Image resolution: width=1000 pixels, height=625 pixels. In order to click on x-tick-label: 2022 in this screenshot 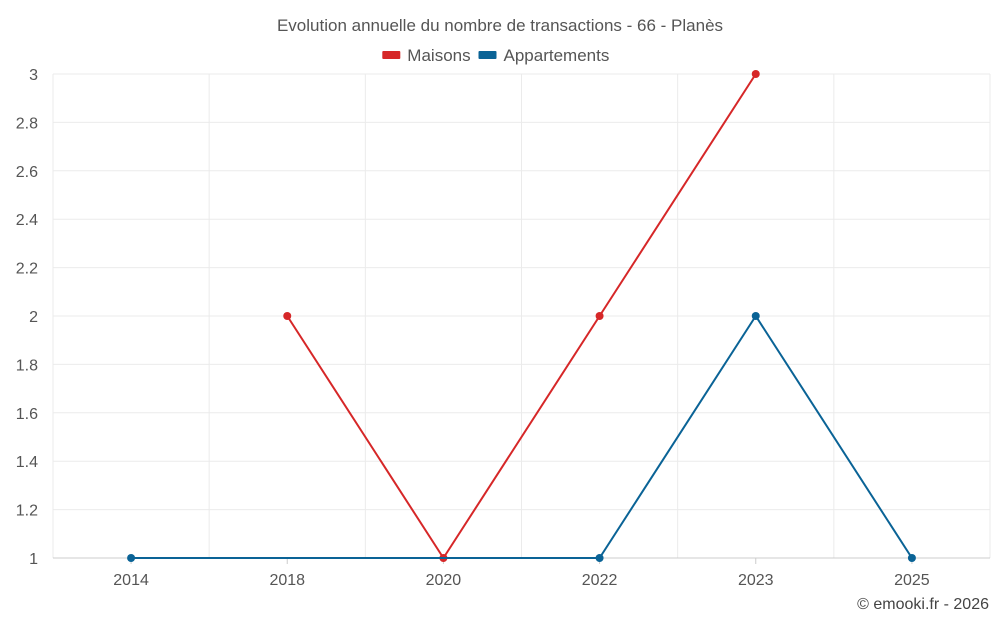, I will do `click(600, 580)`.